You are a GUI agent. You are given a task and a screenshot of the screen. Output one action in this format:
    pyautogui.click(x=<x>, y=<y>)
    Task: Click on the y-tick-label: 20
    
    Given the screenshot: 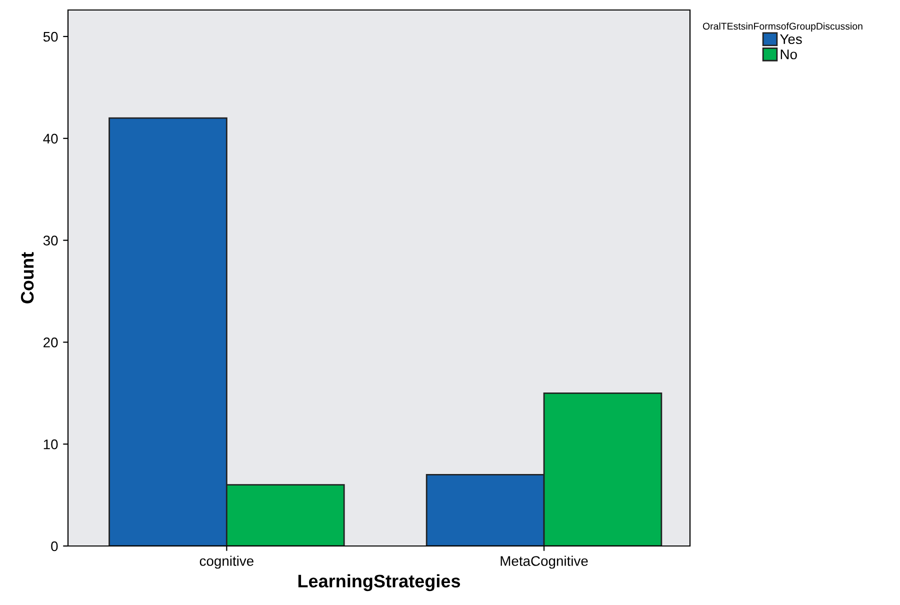 What is the action you would take?
    pyautogui.click(x=51, y=343)
    